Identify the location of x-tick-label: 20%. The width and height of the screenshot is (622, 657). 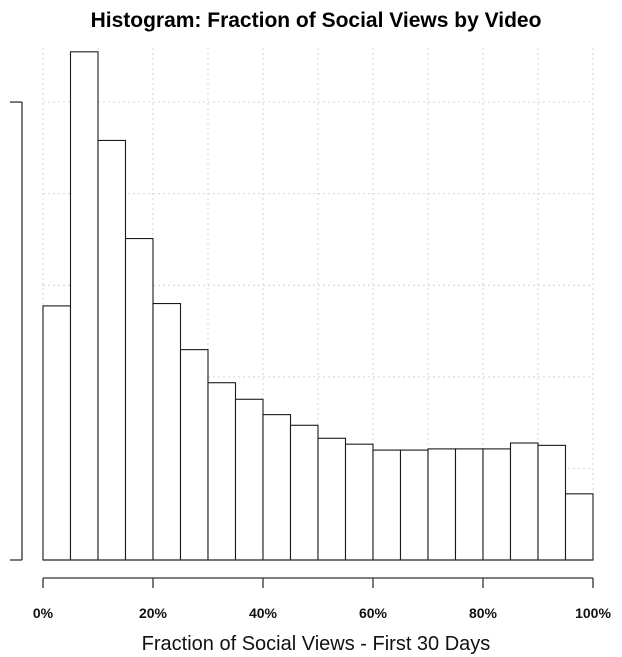
(153, 613).